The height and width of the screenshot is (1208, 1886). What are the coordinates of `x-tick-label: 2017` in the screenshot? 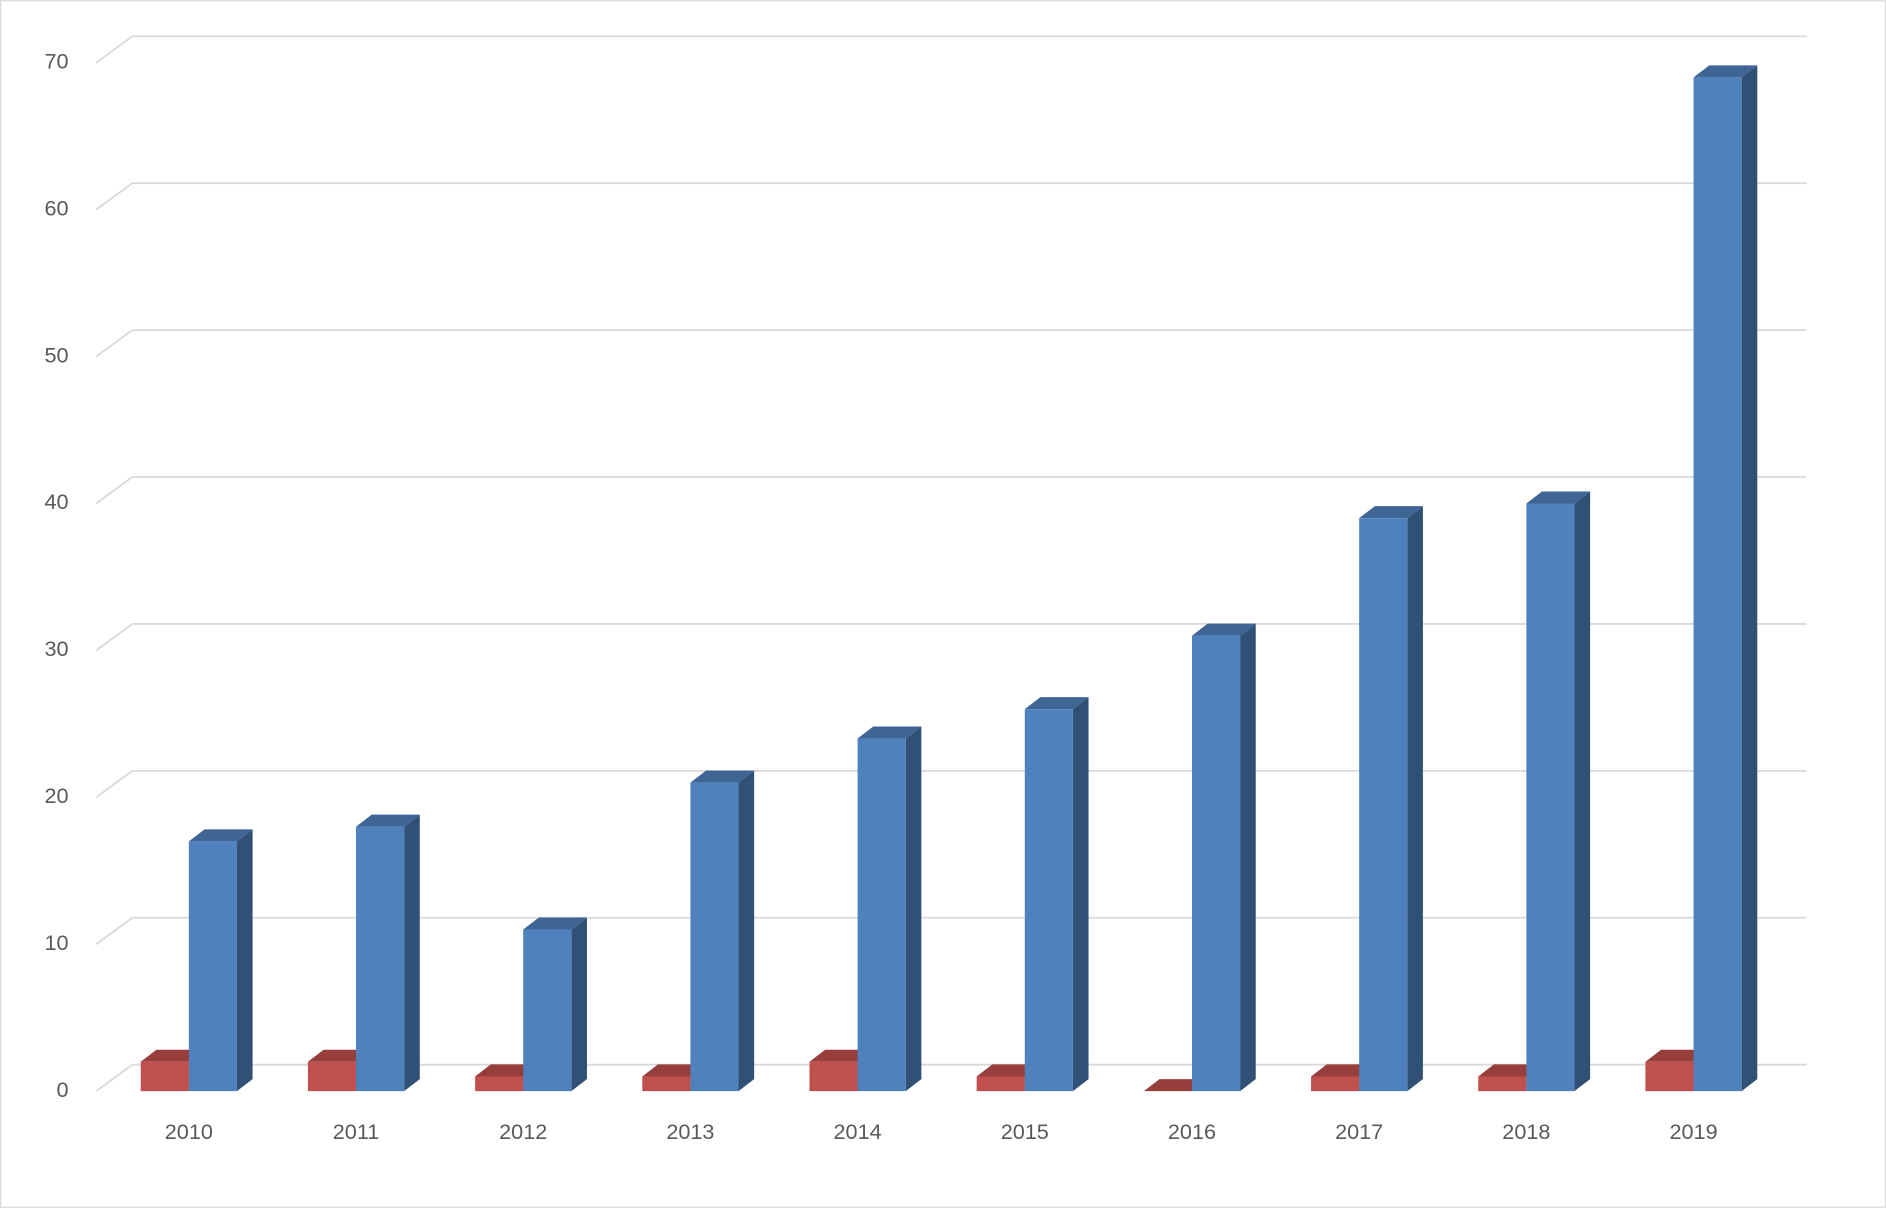 It's located at (1359, 1131).